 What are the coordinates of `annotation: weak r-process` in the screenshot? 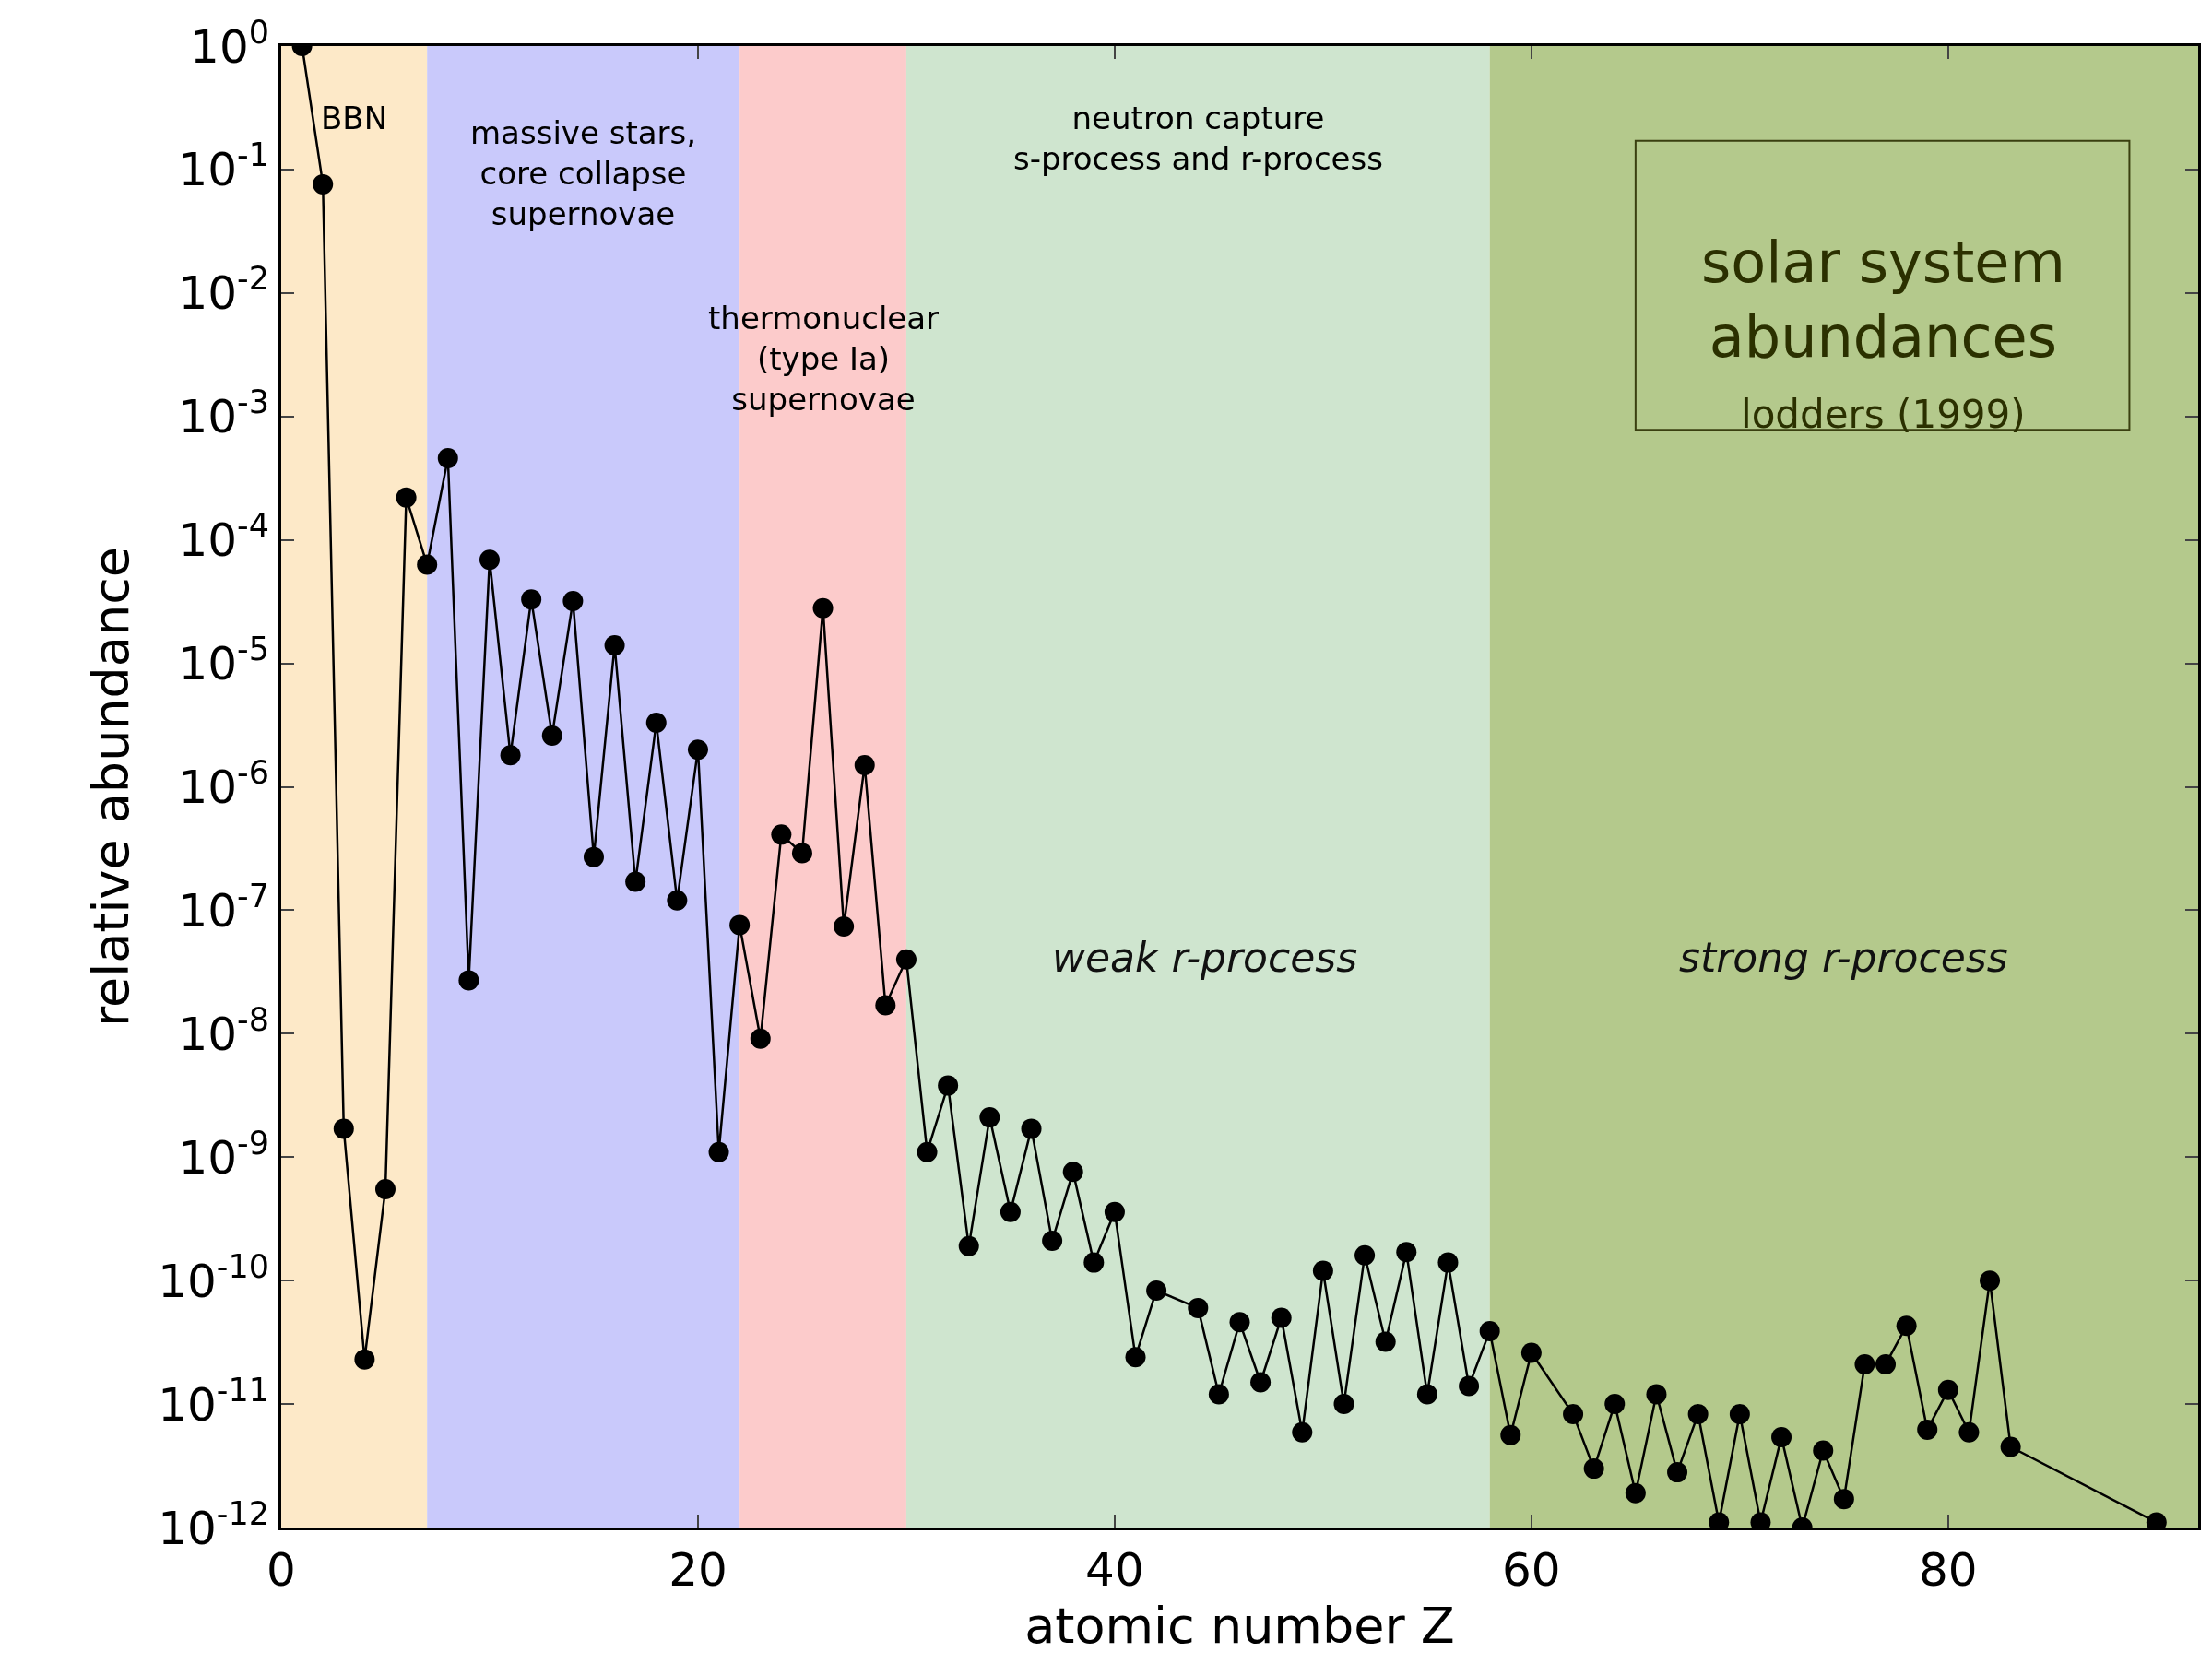 It's located at (1205, 957).